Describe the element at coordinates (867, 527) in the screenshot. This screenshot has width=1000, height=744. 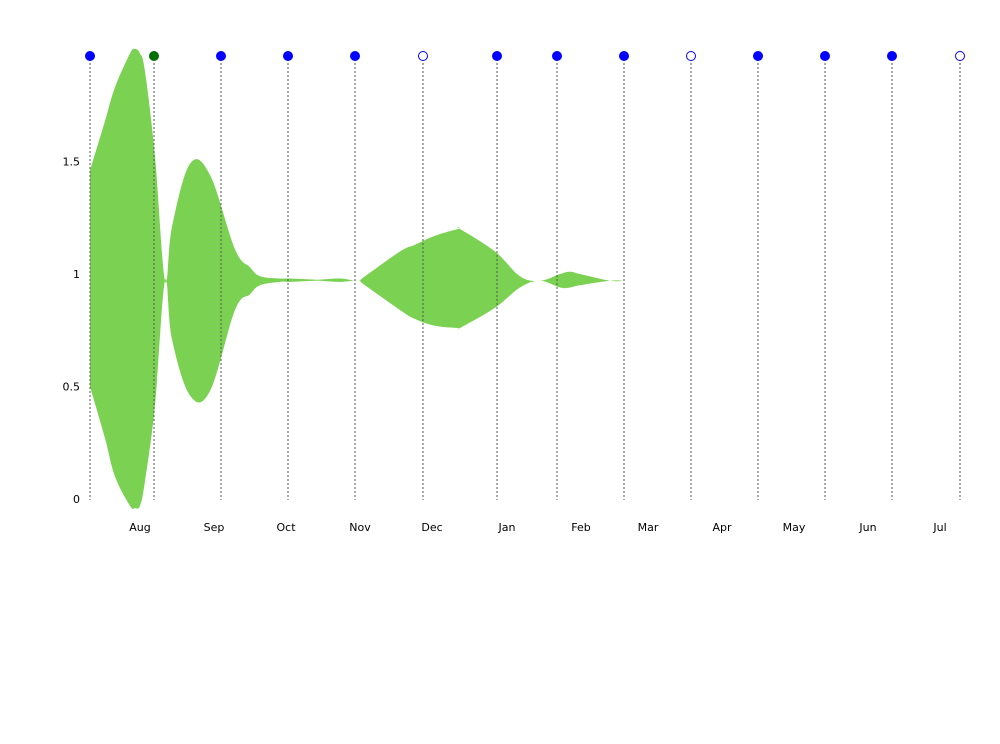
I see `x-tick-label-jun: Jun` at that location.